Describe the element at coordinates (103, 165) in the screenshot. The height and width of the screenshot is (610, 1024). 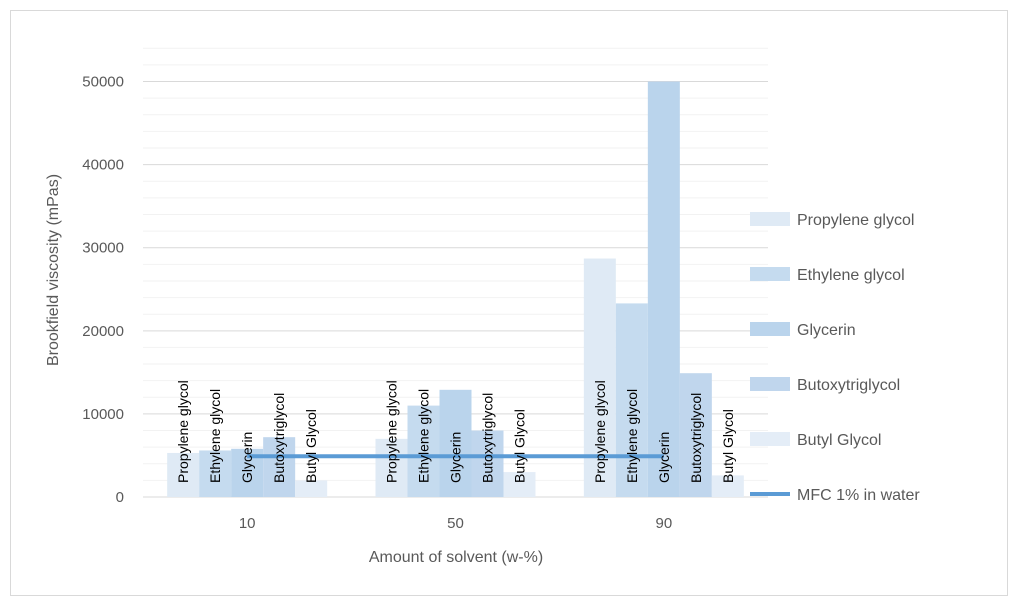
I see `y-tick-label: 40000` at that location.